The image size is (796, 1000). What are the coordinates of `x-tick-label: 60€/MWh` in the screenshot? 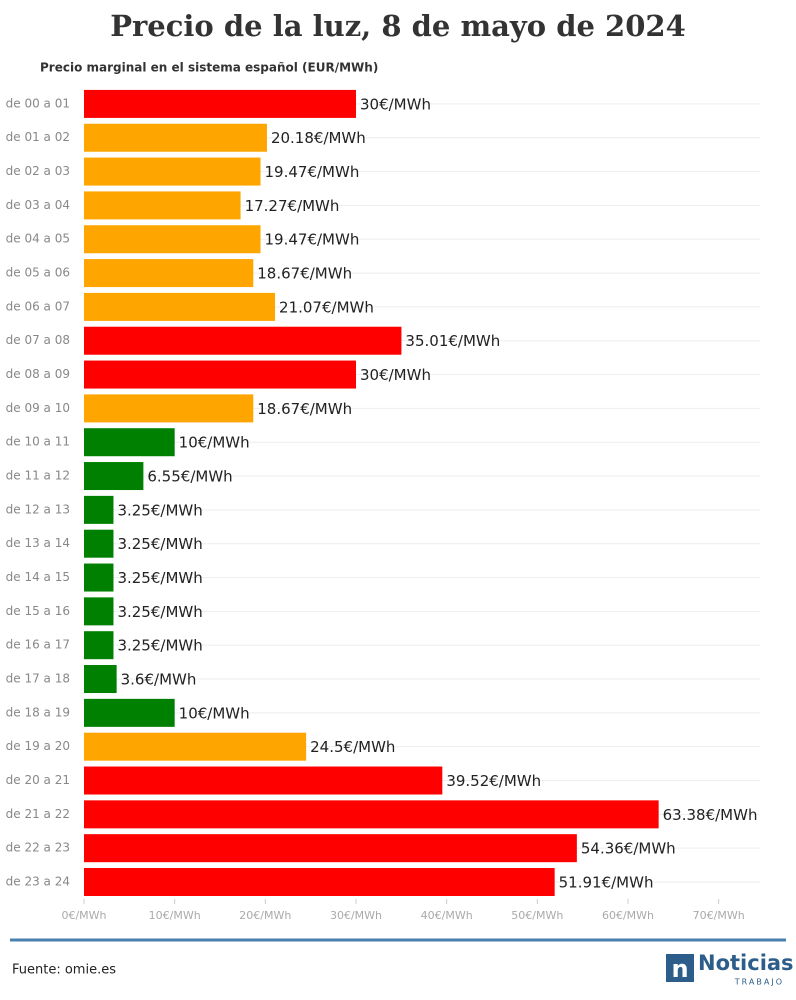 It's located at (628, 915).